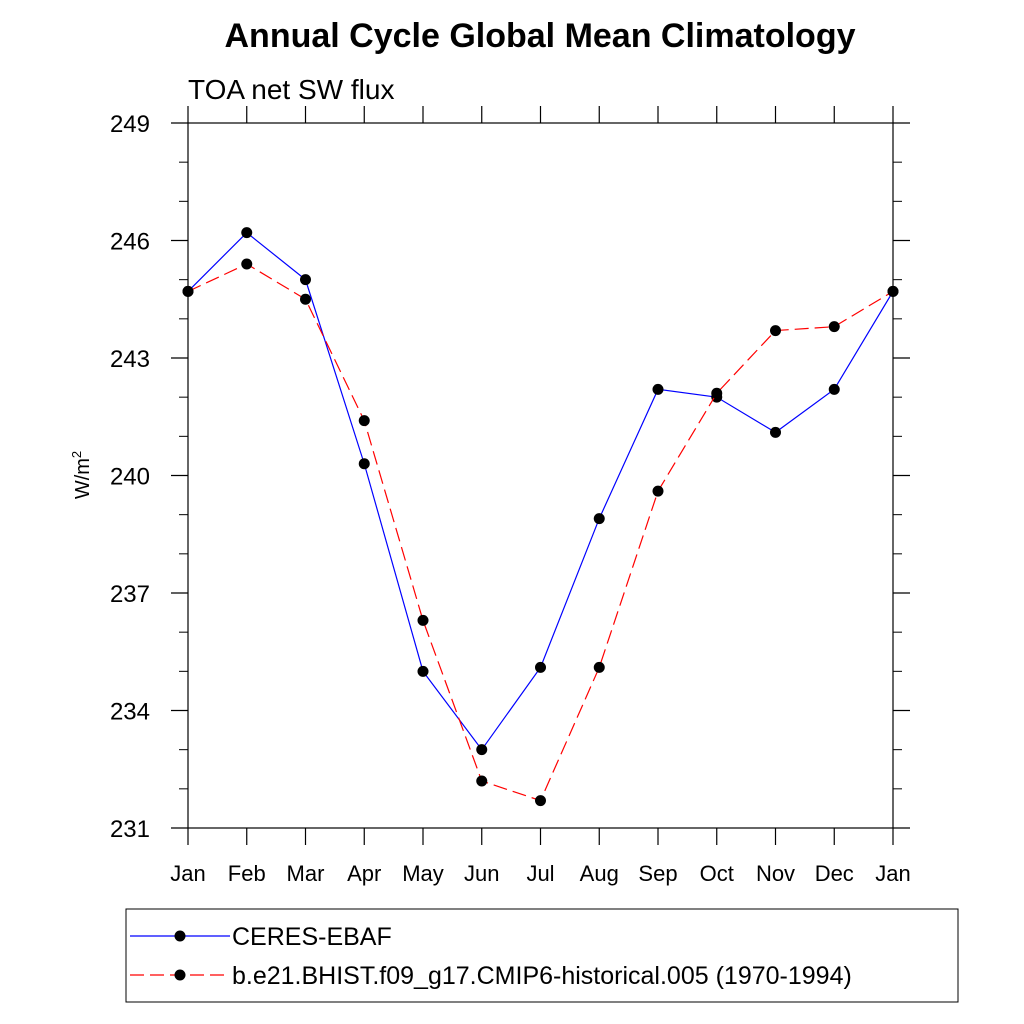  I want to click on y-tick-label: 243, so click(130, 359).